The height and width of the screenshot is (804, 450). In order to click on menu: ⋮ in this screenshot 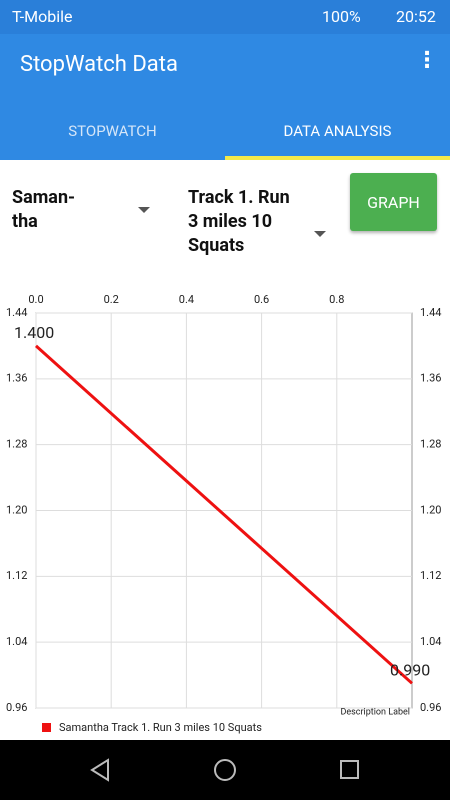, I will do `click(427, 60)`.